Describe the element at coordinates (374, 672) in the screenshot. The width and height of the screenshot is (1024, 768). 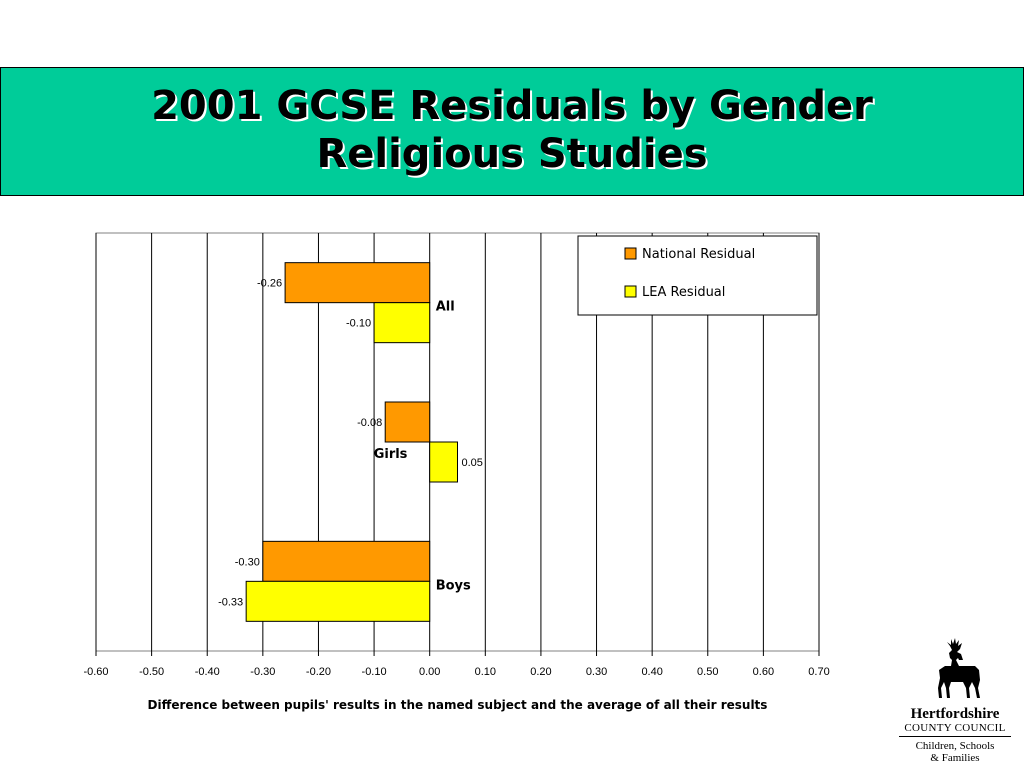
I see `x-tick-label: -0.10` at that location.